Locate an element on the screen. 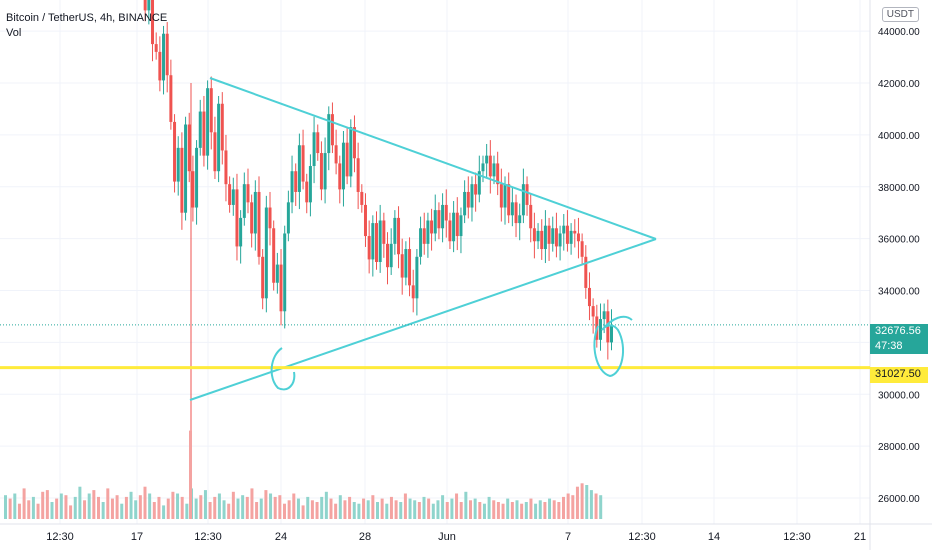 The image size is (932, 550). y-tick-label: 34000.00 is located at coordinates (899, 292).